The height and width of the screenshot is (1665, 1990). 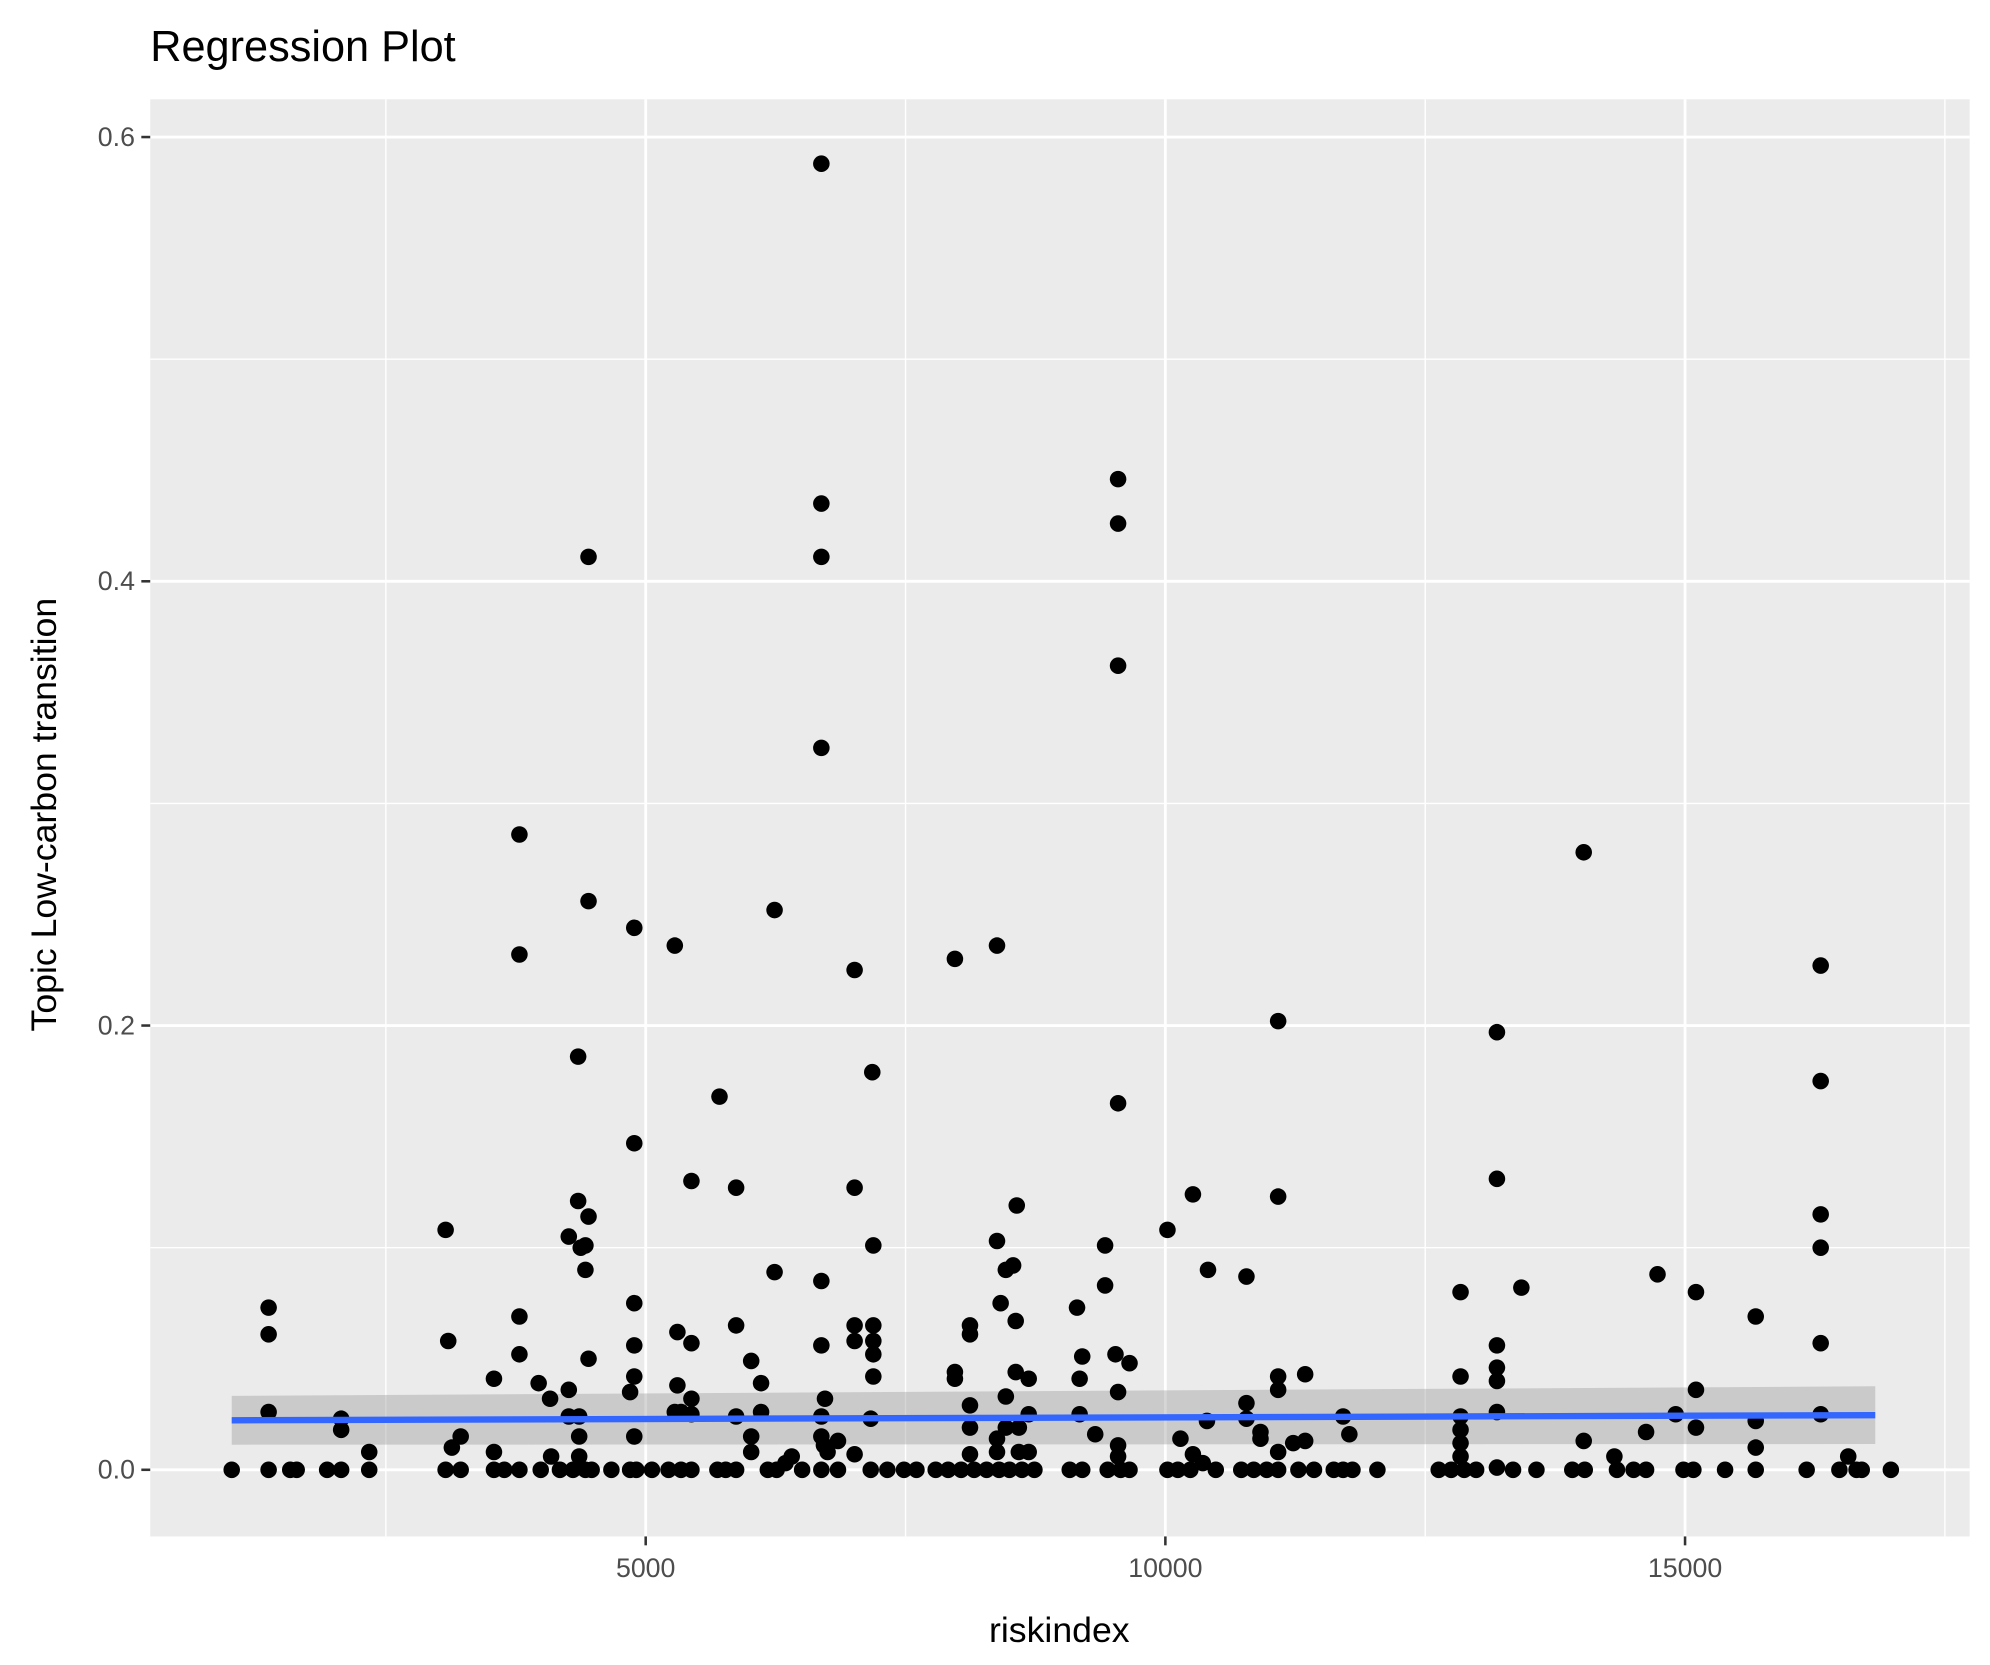 What do you see at coordinates (116, 137) in the screenshot?
I see `y-tick-label: 0.6` at bounding box center [116, 137].